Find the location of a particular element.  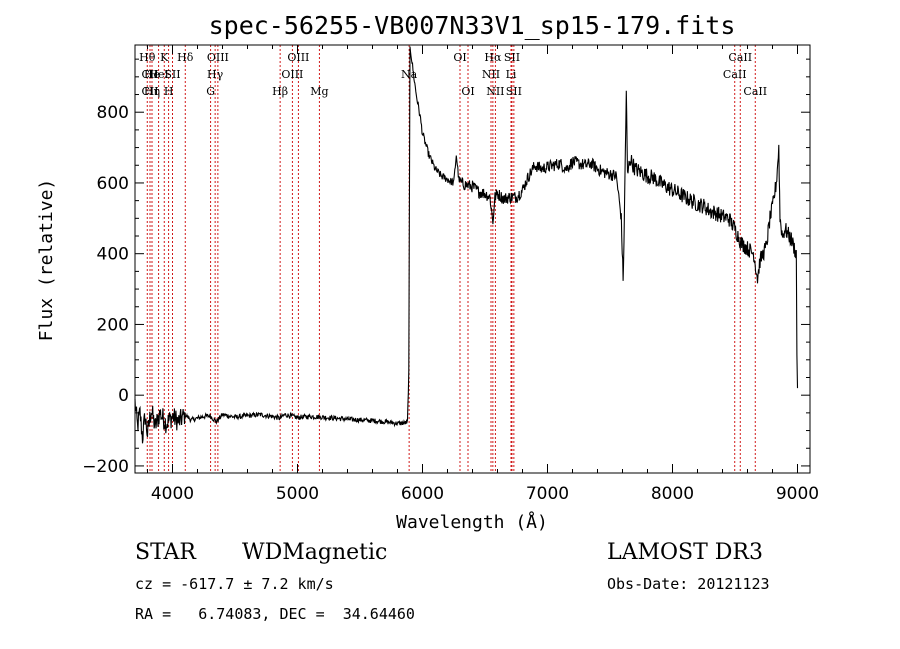

y-tick-label: 400 is located at coordinates (113, 255).